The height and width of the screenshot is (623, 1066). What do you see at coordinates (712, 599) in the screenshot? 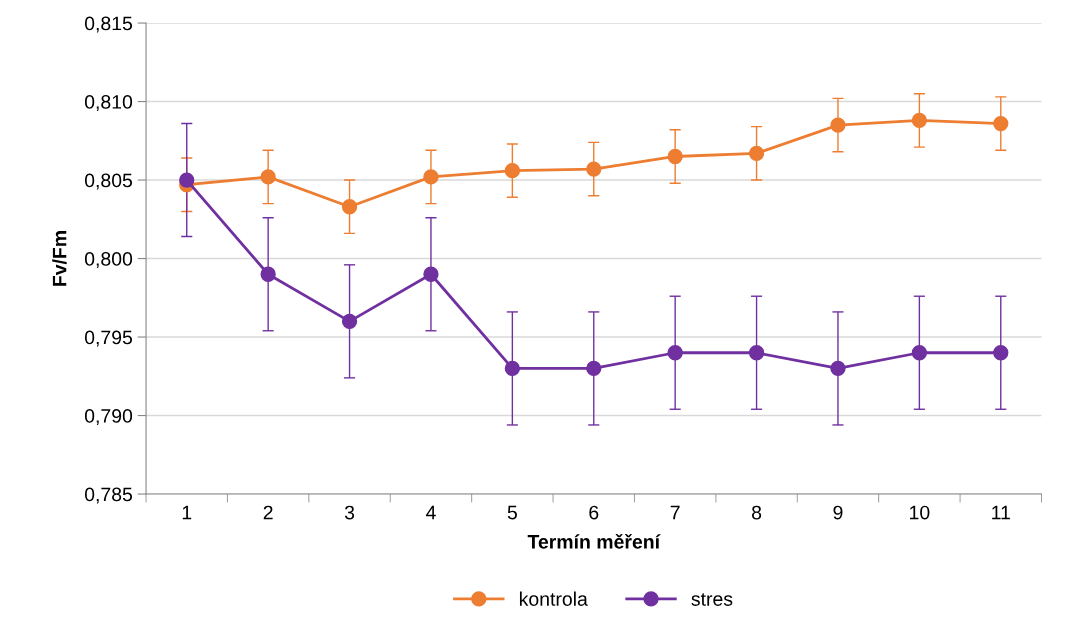
I see `legend-label: stres` at bounding box center [712, 599].